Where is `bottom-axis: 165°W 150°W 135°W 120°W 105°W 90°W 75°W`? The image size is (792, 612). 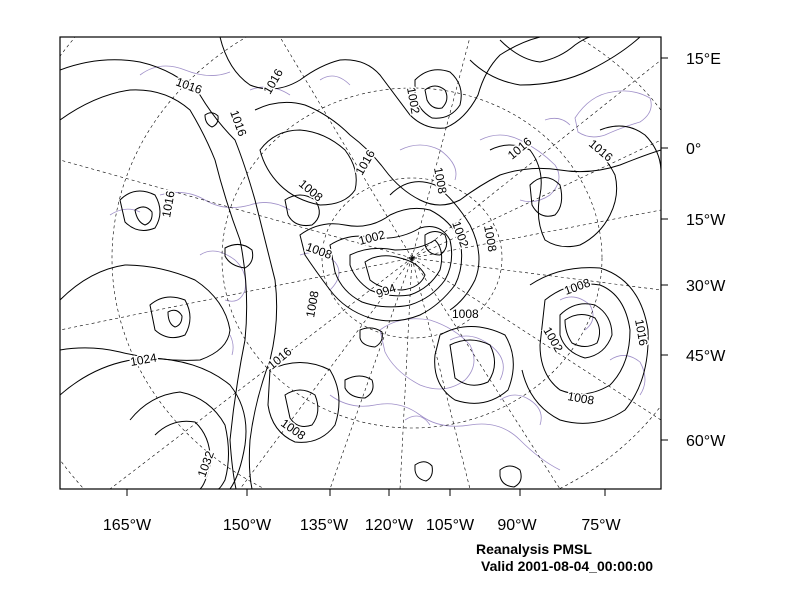 bottom-axis: 165°W 150°W 135°W 120°W 105°W 90°W 75°W is located at coordinates (362, 525).